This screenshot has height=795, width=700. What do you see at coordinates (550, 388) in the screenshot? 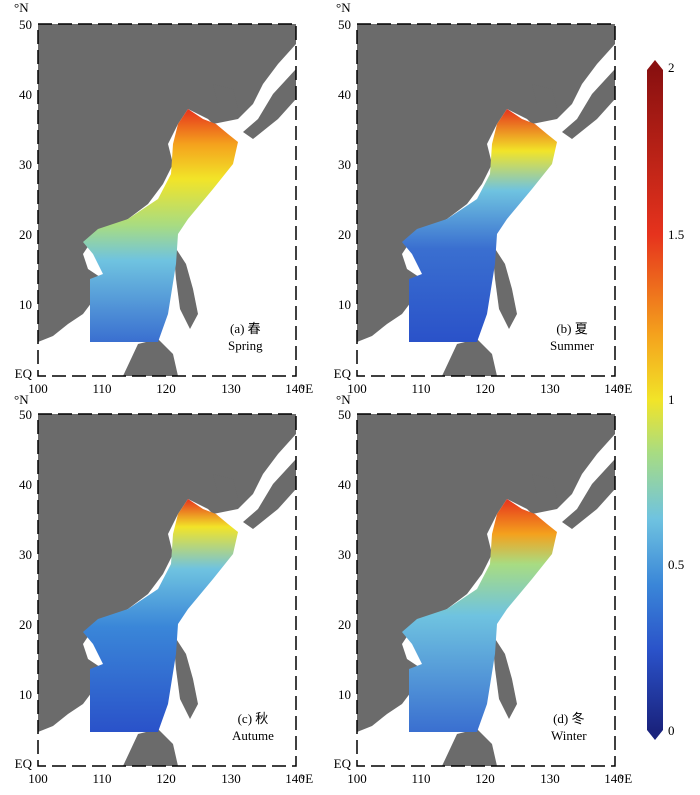
I see `lon-tick-b-130: 130` at bounding box center [550, 388].